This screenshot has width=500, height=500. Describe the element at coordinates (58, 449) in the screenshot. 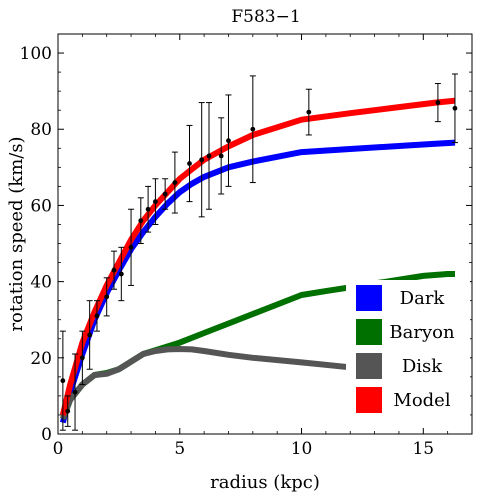

I see `x-tick-label: 0` at that location.